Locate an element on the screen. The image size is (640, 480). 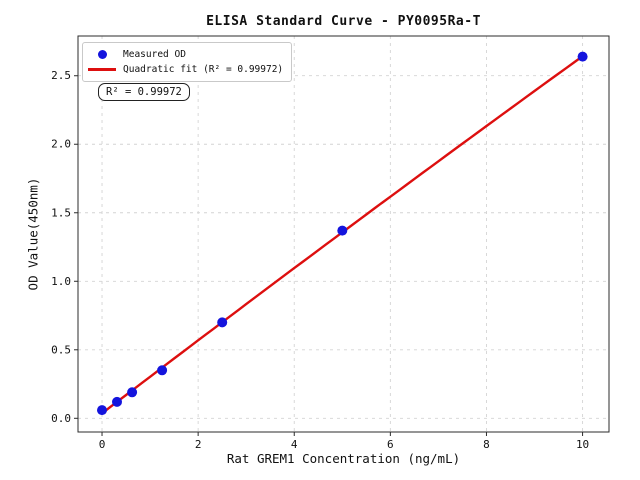
x-tick-label: 6 is located at coordinates (390, 444).